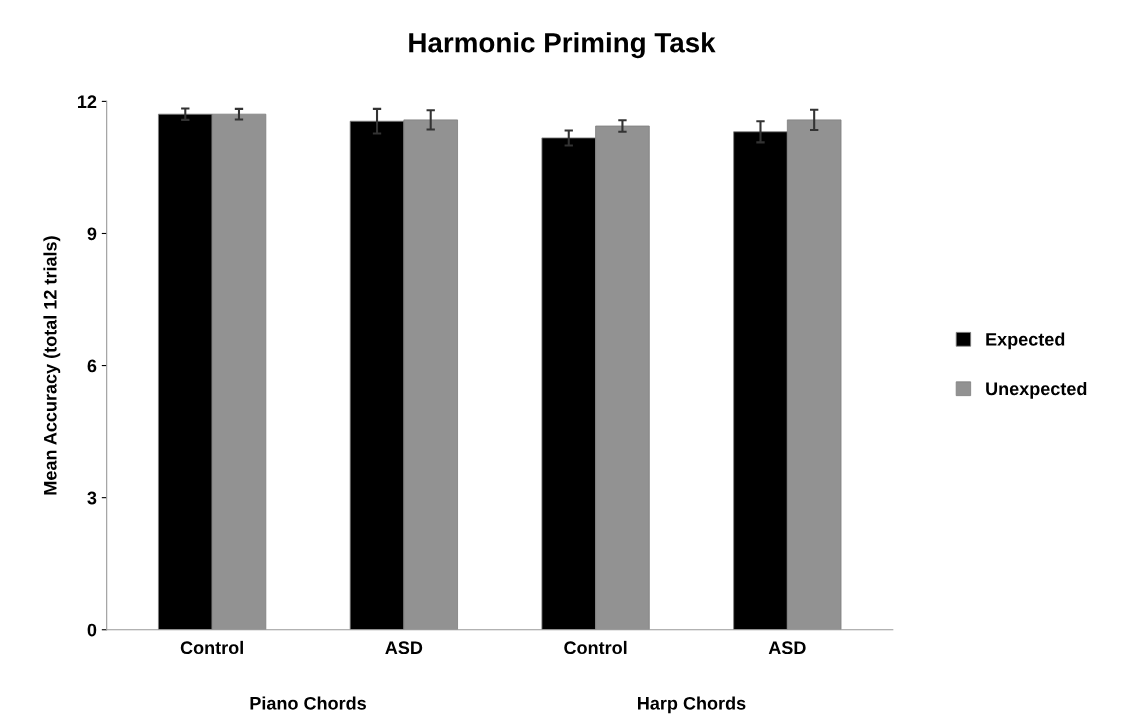  What do you see at coordinates (87, 101) in the screenshot?
I see `y-tick-label: 12` at bounding box center [87, 101].